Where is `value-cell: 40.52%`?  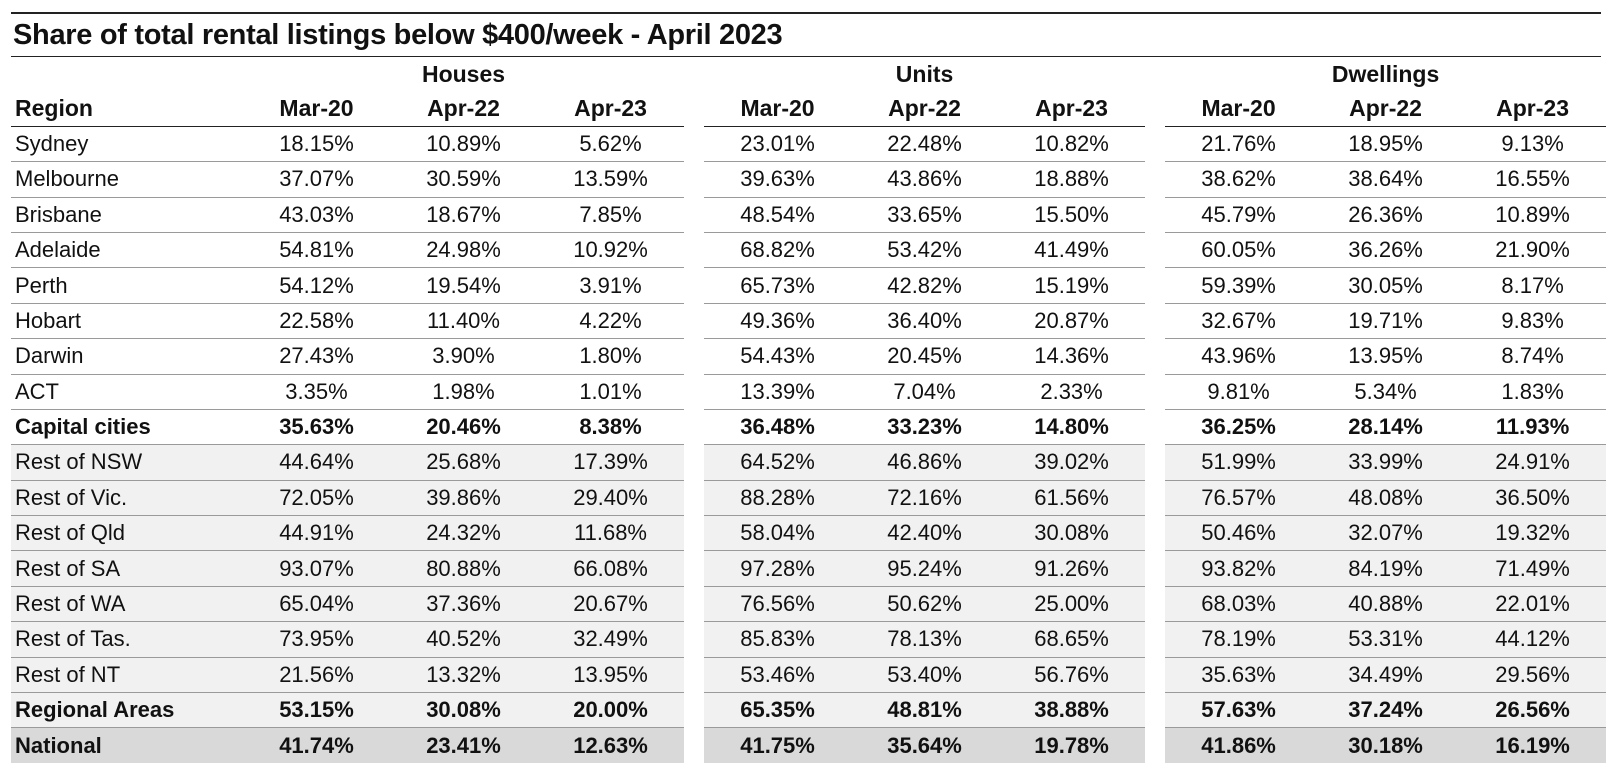 value-cell: 40.52% is located at coordinates (463, 639).